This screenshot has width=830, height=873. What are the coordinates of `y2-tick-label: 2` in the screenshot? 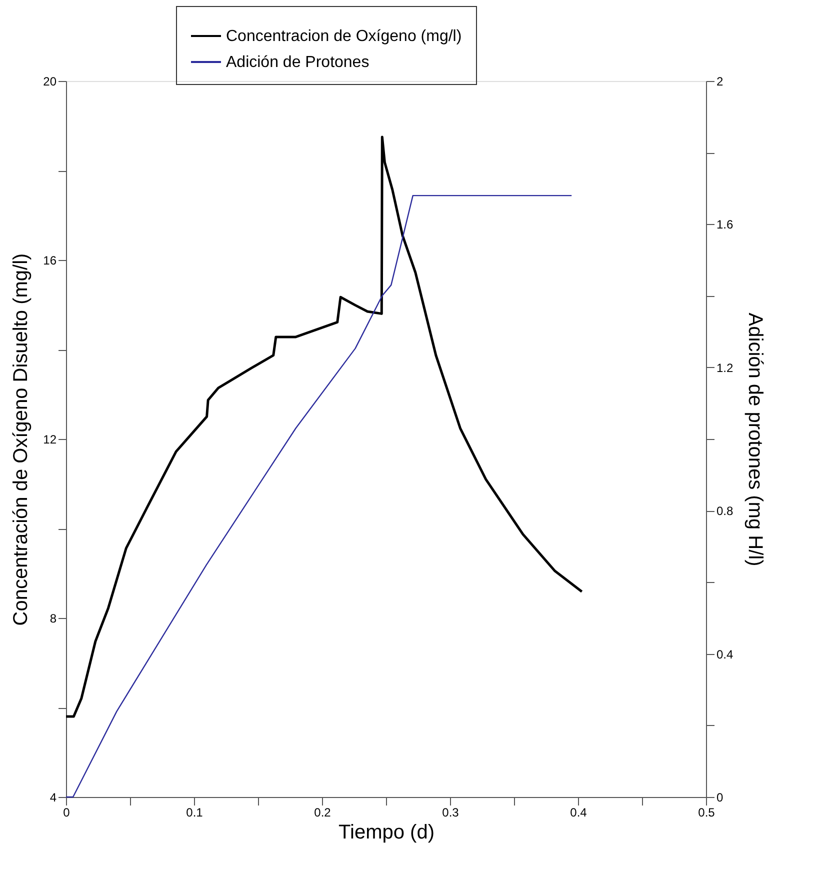 It's located at (720, 81).